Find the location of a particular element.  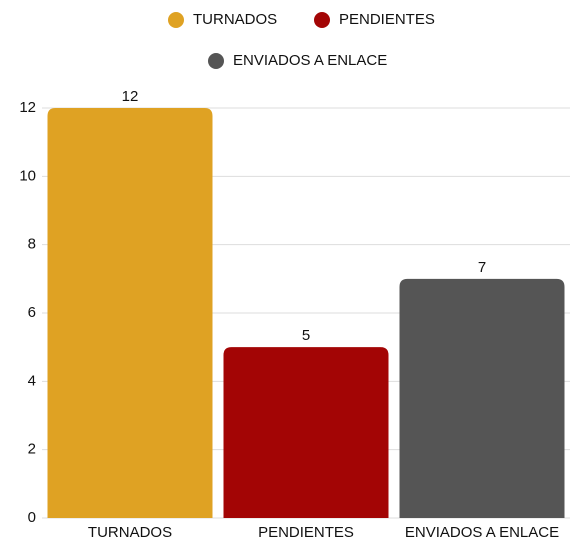

data-label: 12 is located at coordinates (130, 96).